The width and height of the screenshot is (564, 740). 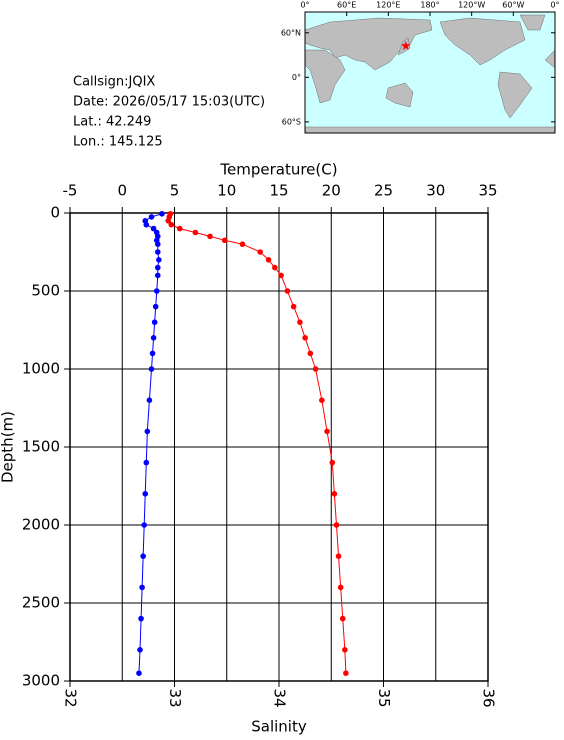 What do you see at coordinates (41, 369) in the screenshot?
I see `y-tick-label: 1000` at bounding box center [41, 369].